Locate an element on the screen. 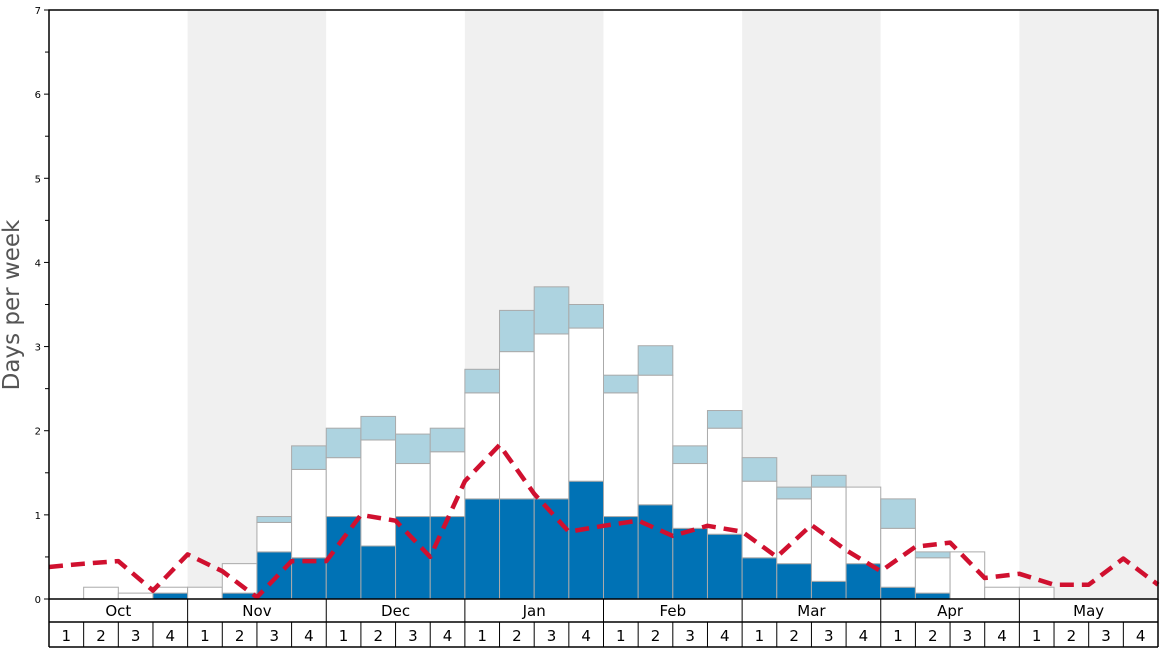 Image resolution: width=1168 pixels, height=648 pixels. month-label: Apr is located at coordinates (950, 611).